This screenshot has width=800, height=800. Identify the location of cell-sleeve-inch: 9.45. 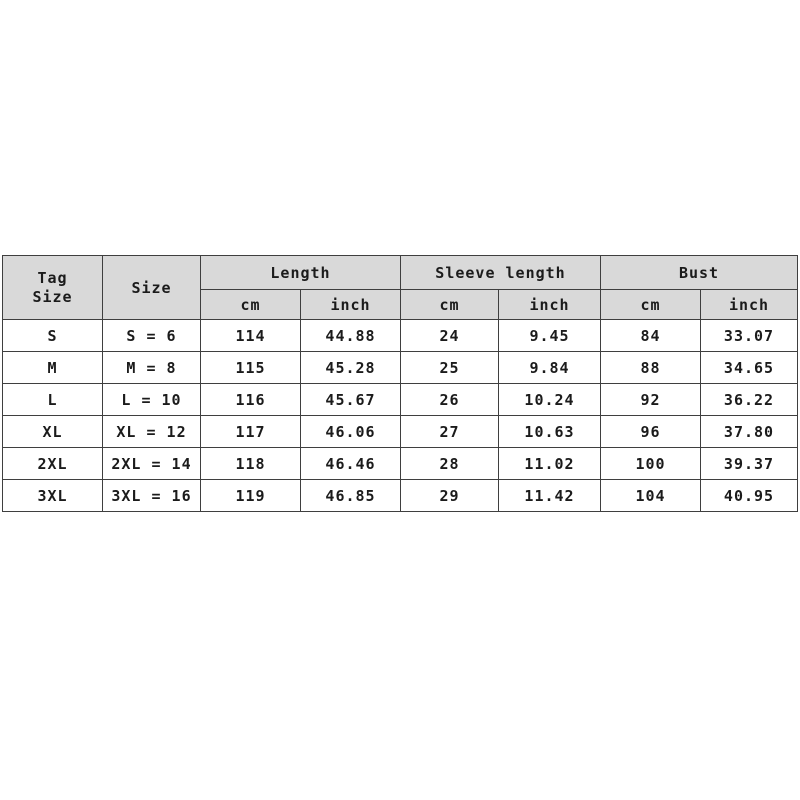
(549, 335).